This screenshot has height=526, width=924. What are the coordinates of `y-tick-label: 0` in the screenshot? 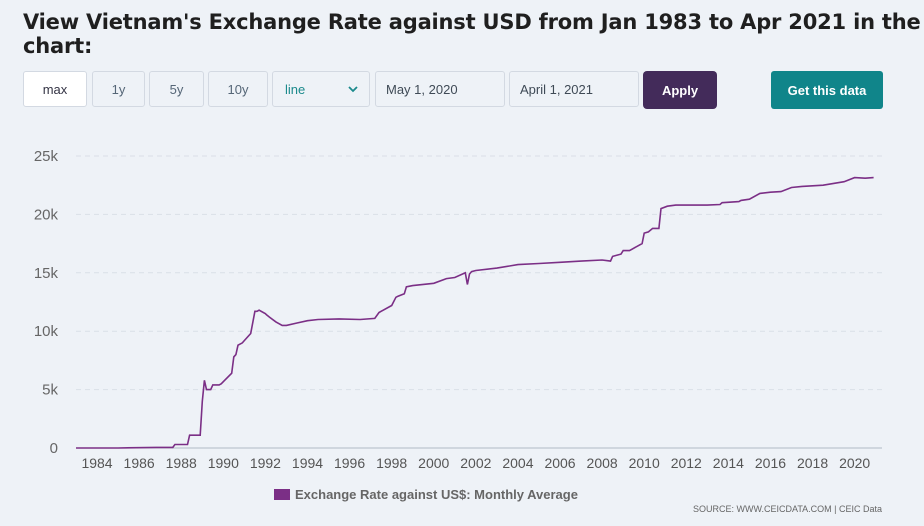 It's located at (54, 448).